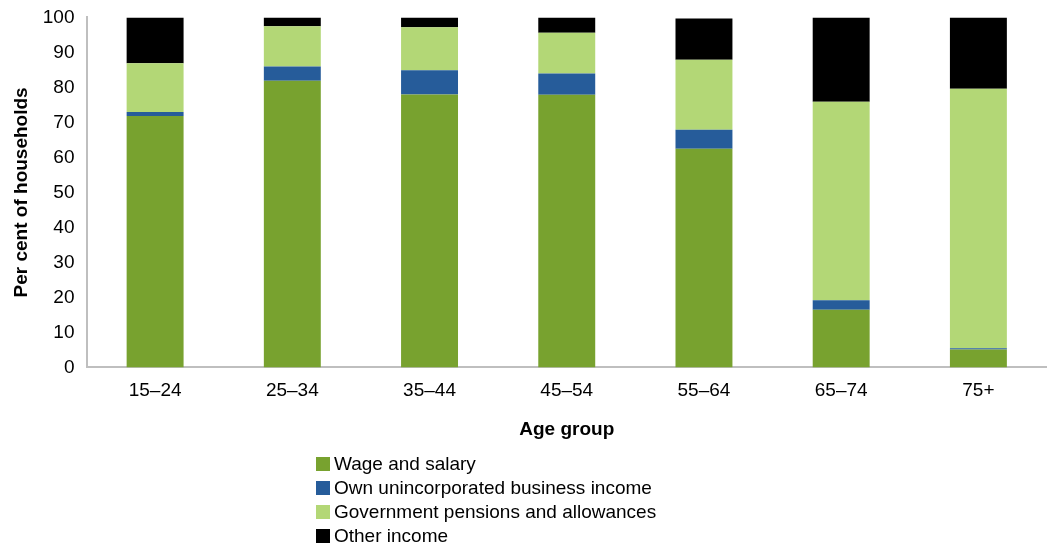 The height and width of the screenshot is (557, 1047). I want to click on y-tick-label: 10, so click(64, 331).